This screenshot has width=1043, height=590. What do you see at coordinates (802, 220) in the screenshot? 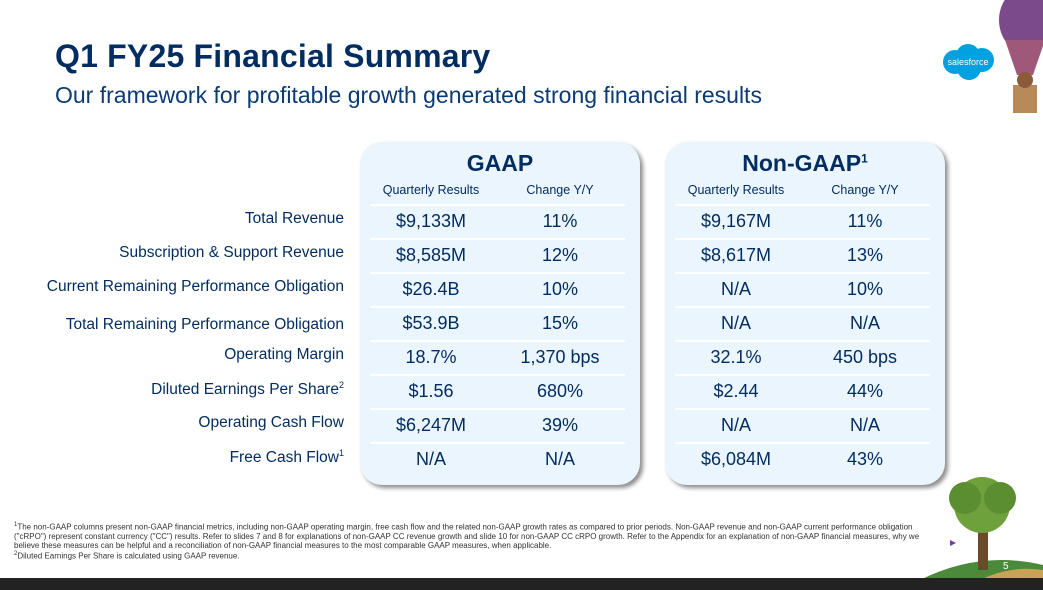
I see `nongaap-table-row: $9,167M 11%` at bounding box center [802, 220].